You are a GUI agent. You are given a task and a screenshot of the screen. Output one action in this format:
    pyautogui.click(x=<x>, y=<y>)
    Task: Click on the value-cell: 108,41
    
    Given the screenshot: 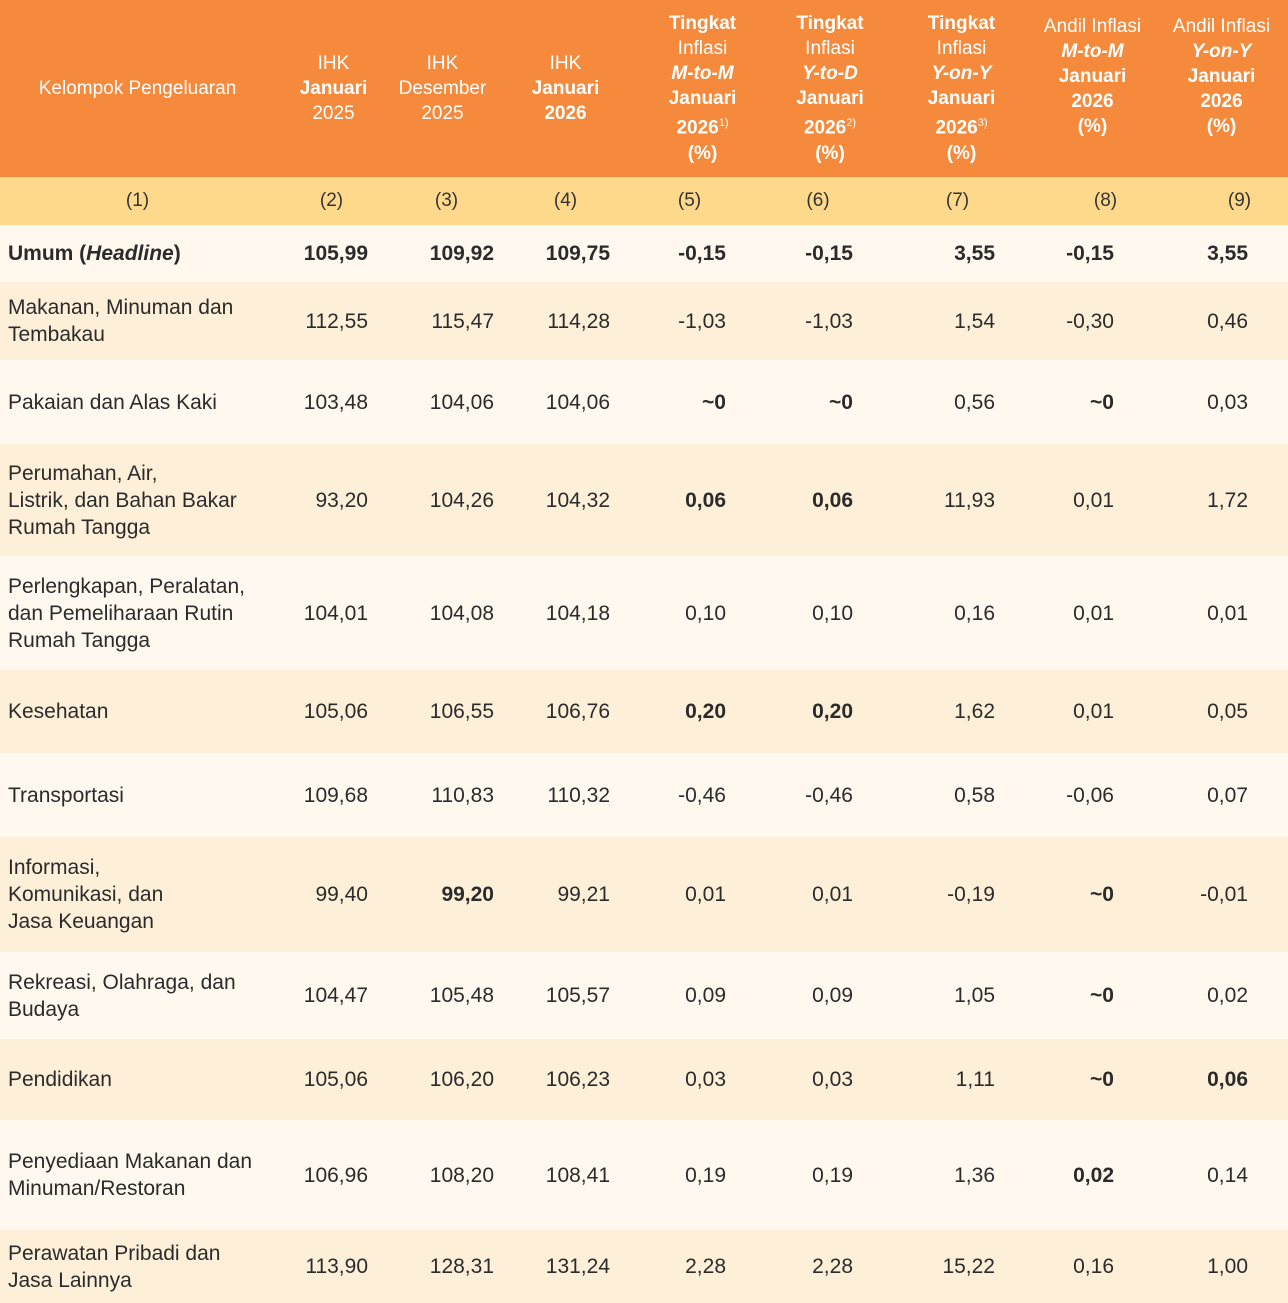 What is the action you would take?
    pyautogui.click(x=577, y=1175)
    